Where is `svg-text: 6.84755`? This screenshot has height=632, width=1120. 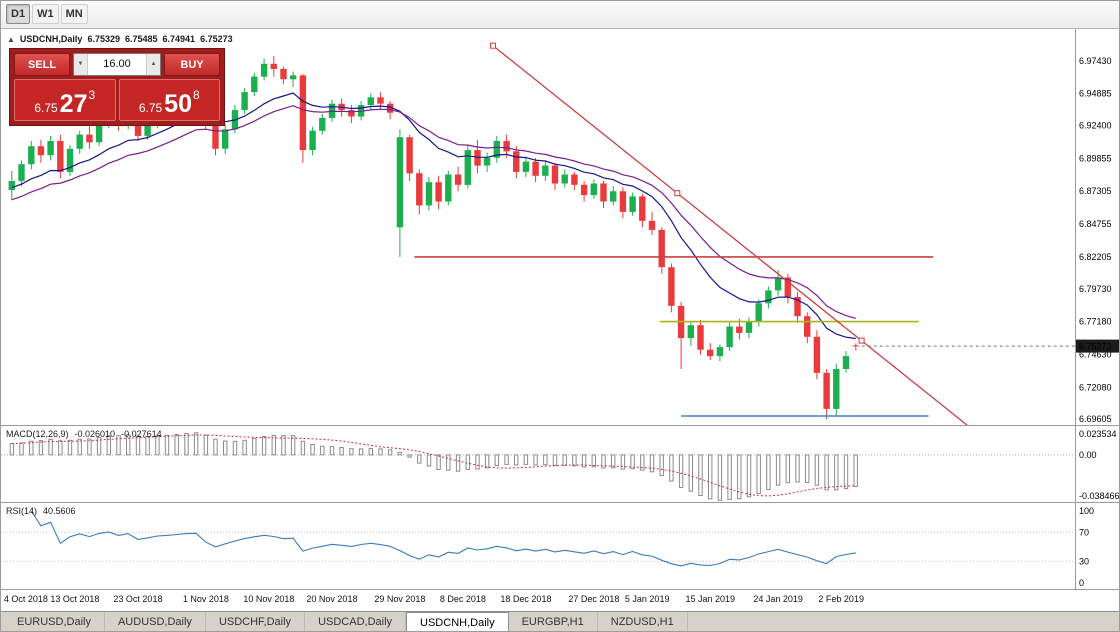
svg-text: 6.84755 is located at coordinates (1095, 224).